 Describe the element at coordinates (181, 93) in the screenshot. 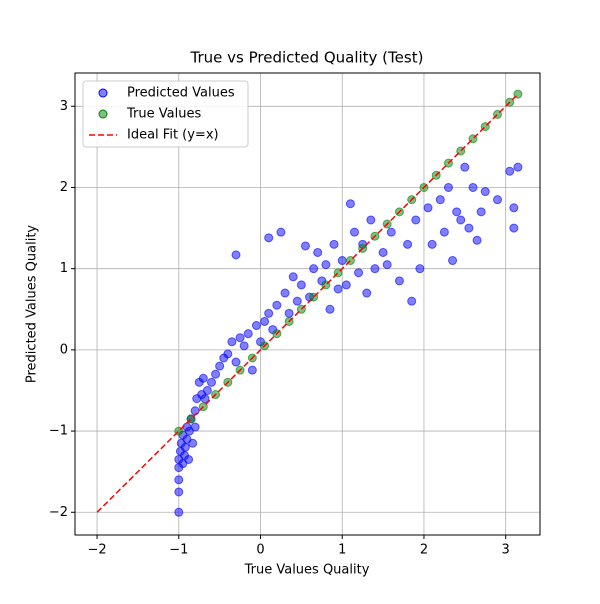

I see `legend-label: Predicted Values` at that location.